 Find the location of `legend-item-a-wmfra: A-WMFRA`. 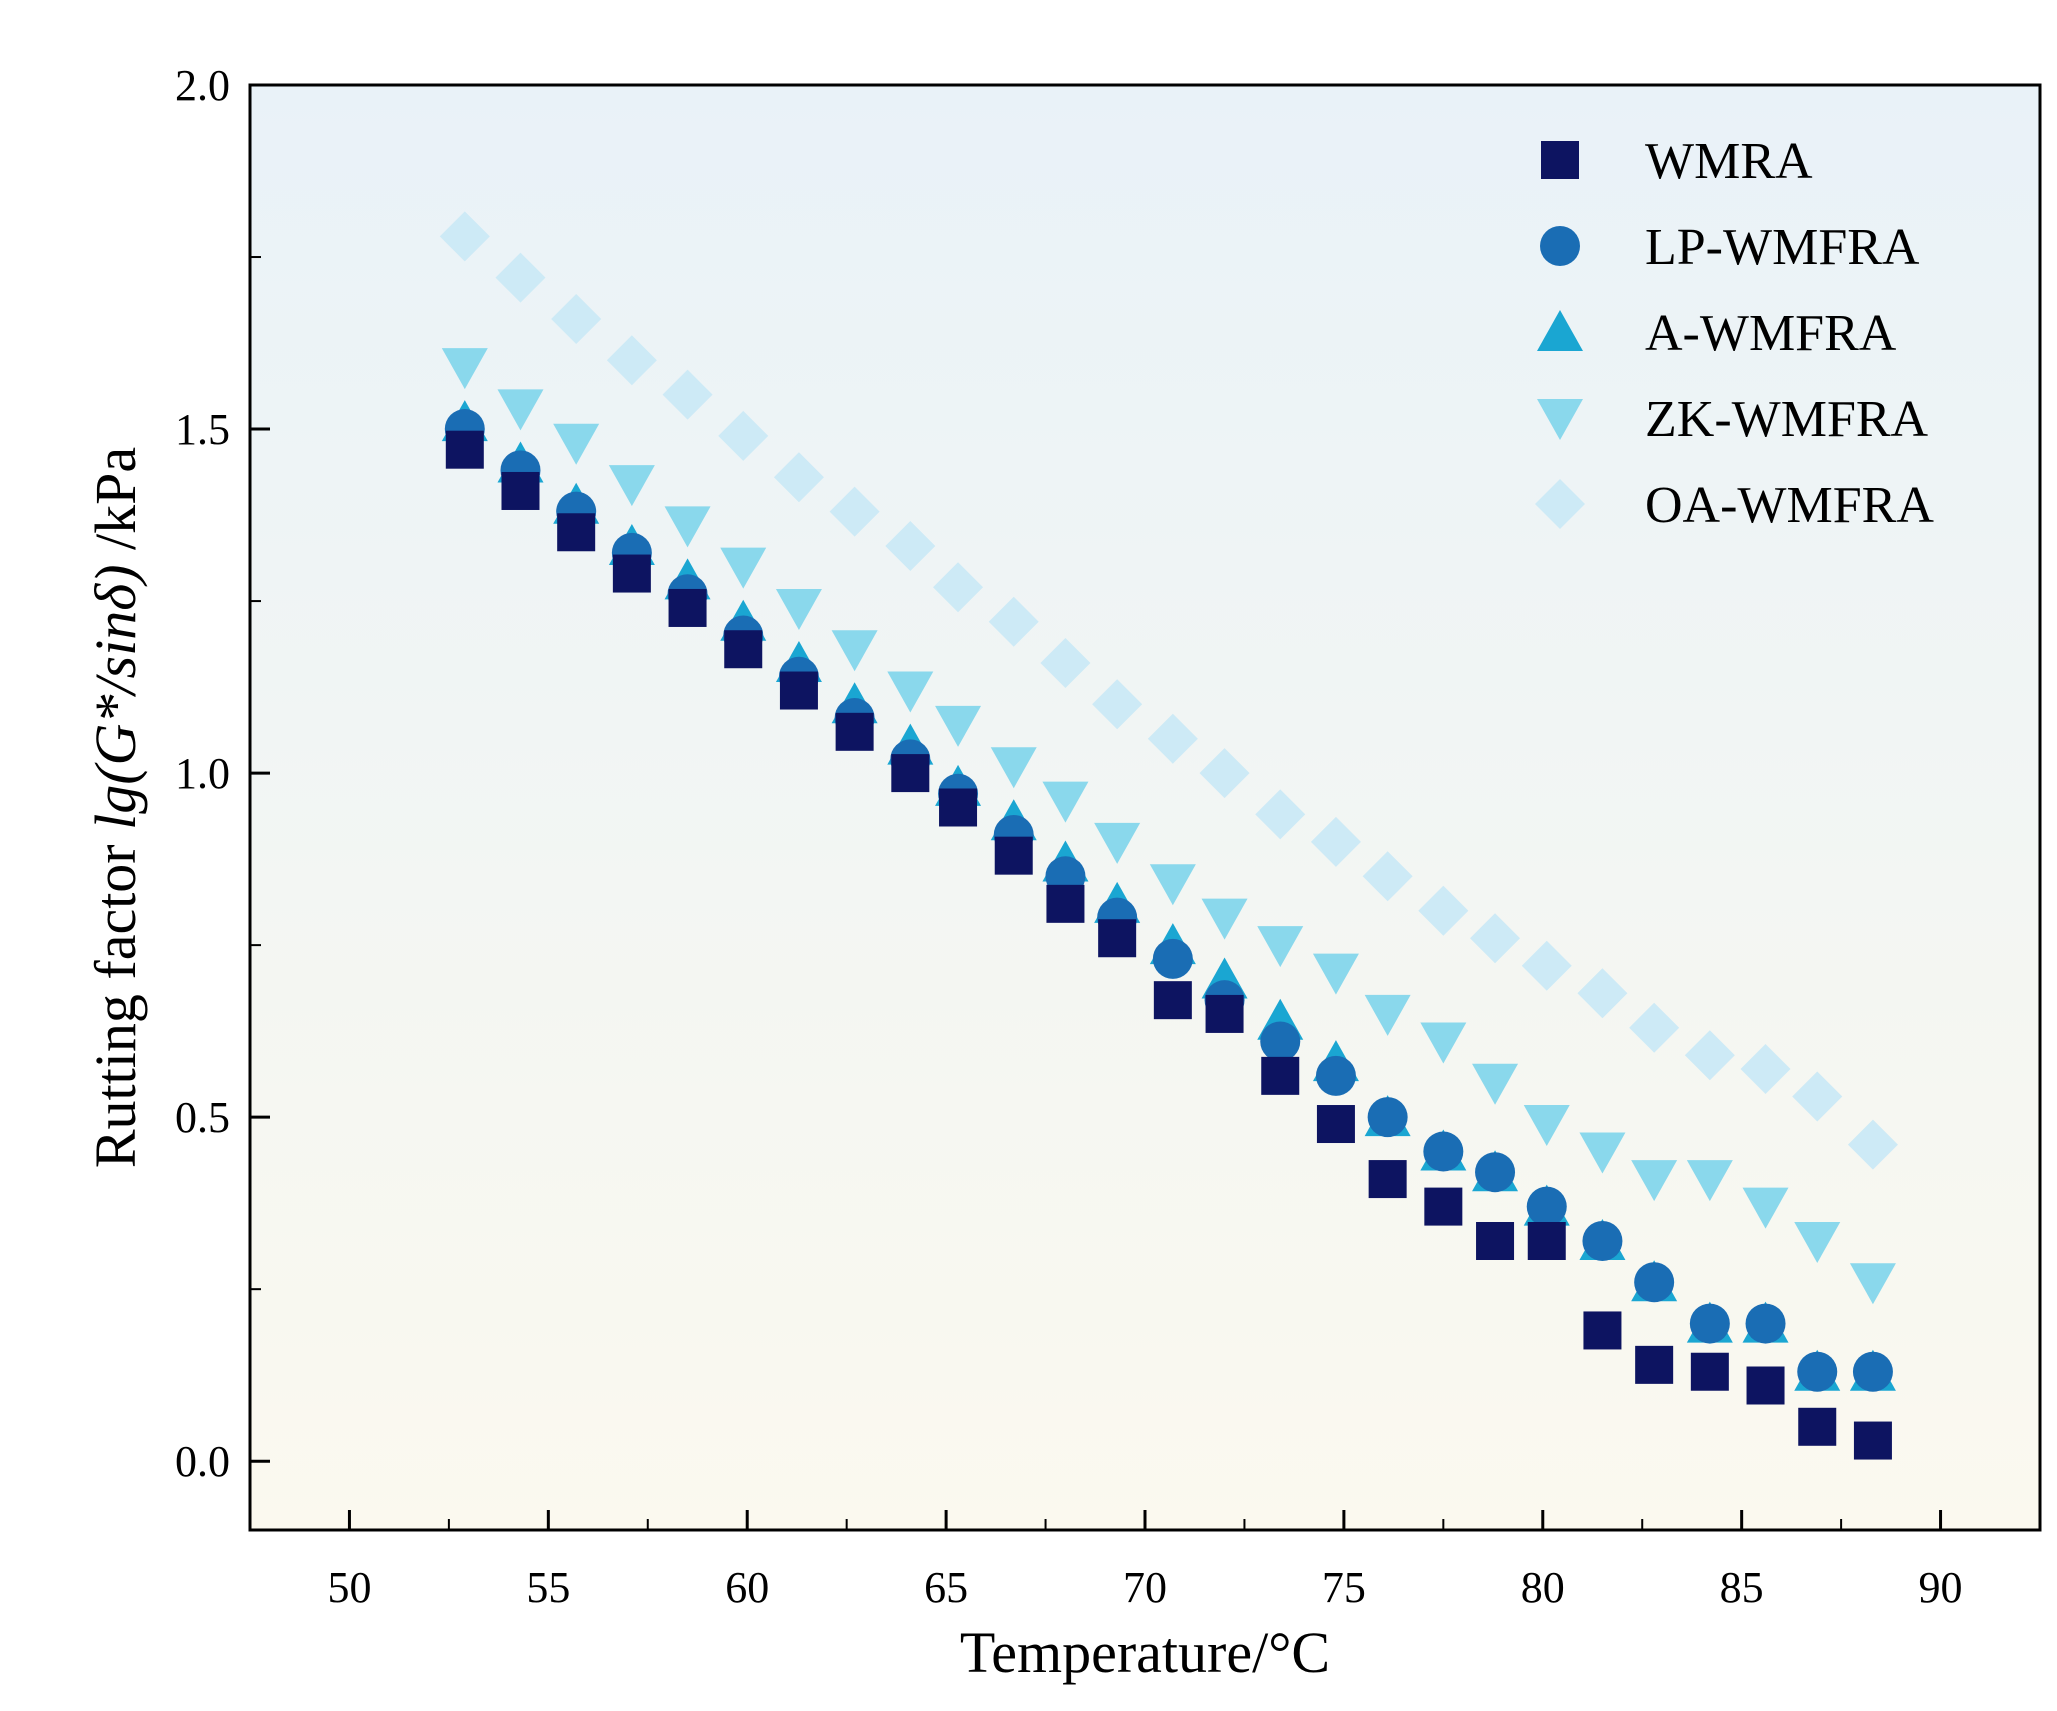

legend-item-a-wmfra: A-WMFRA is located at coordinates (1717, 333).